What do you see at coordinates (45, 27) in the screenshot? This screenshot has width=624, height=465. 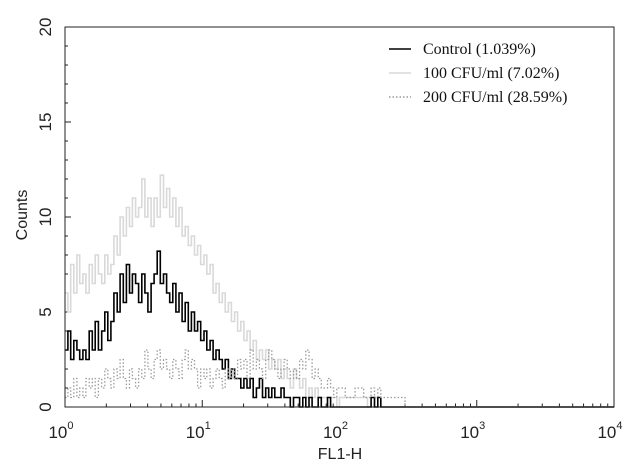 I see `y-tick-label: 20` at bounding box center [45, 27].